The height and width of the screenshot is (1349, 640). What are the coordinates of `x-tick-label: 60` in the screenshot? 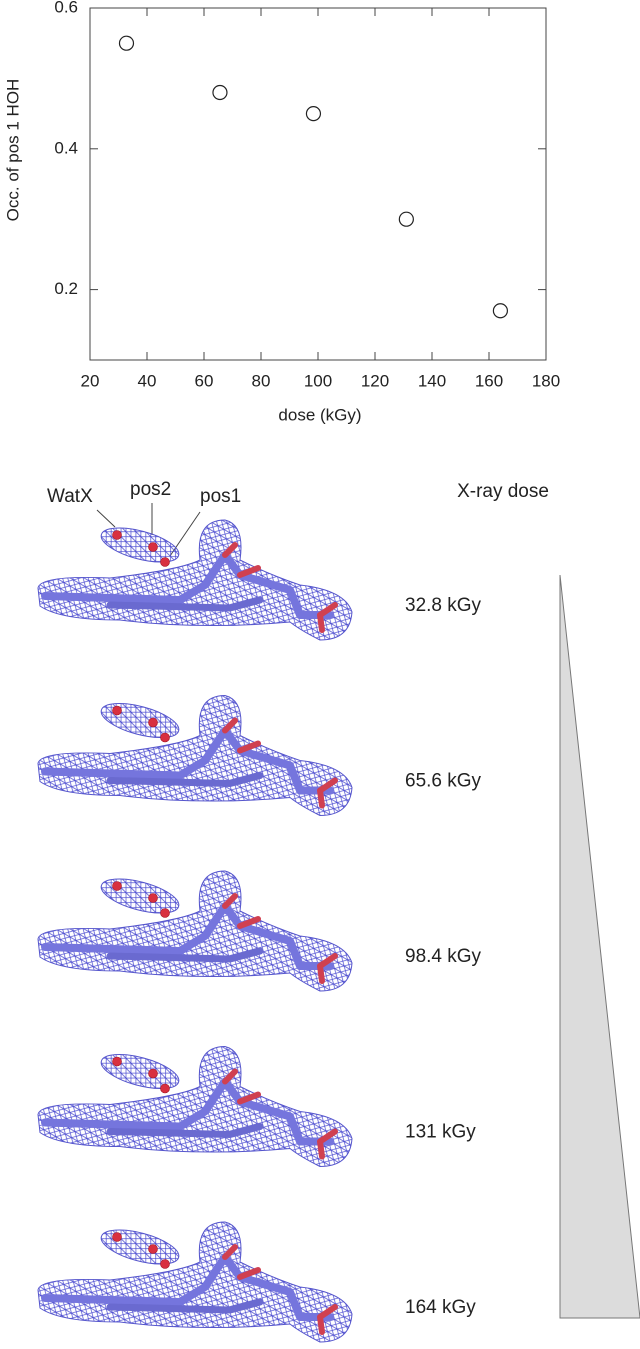 It's located at (204, 380).